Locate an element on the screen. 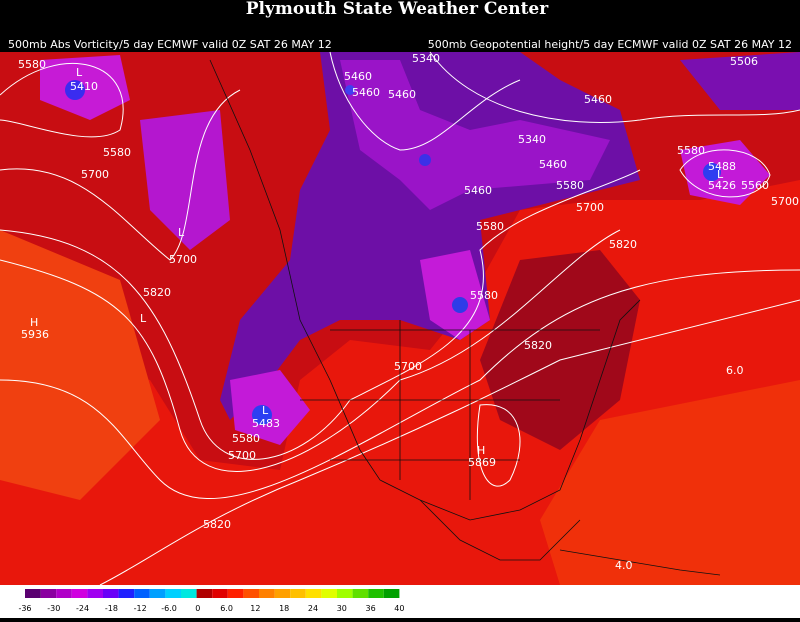 The height and width of the screenshot is (622, 800). contour-label: 5410 is located at coordinates (84, 86).